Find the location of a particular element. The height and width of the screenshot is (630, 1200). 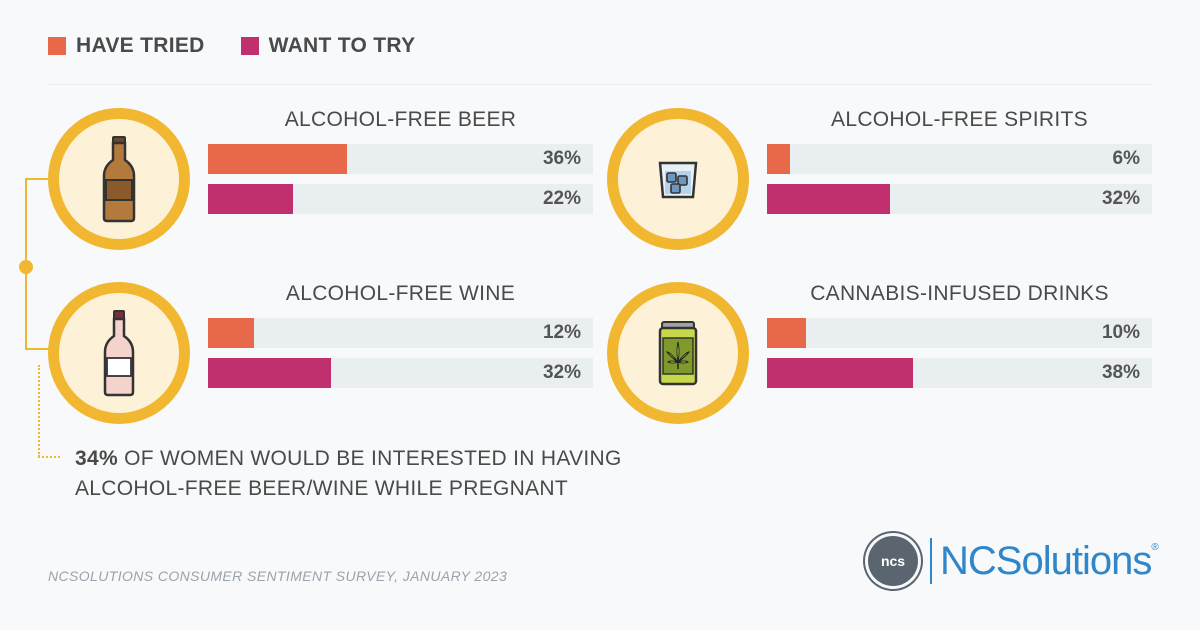

ncsolutions-logo: ncs NCSolutions ® is located at coordinates (1013, 561).